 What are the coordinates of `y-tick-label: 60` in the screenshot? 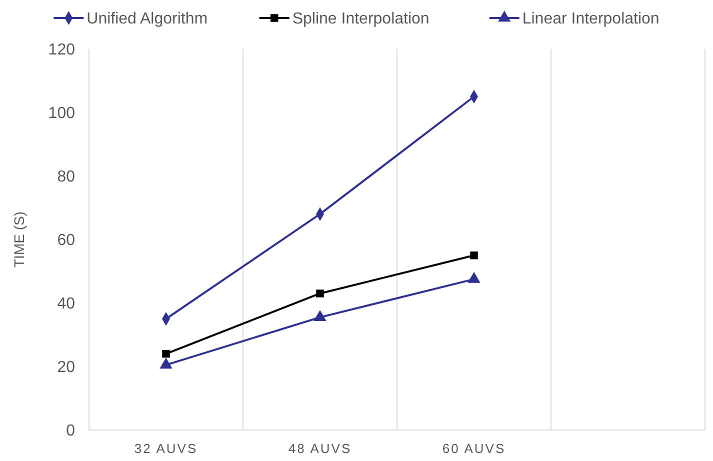 It's located at (66, 241).